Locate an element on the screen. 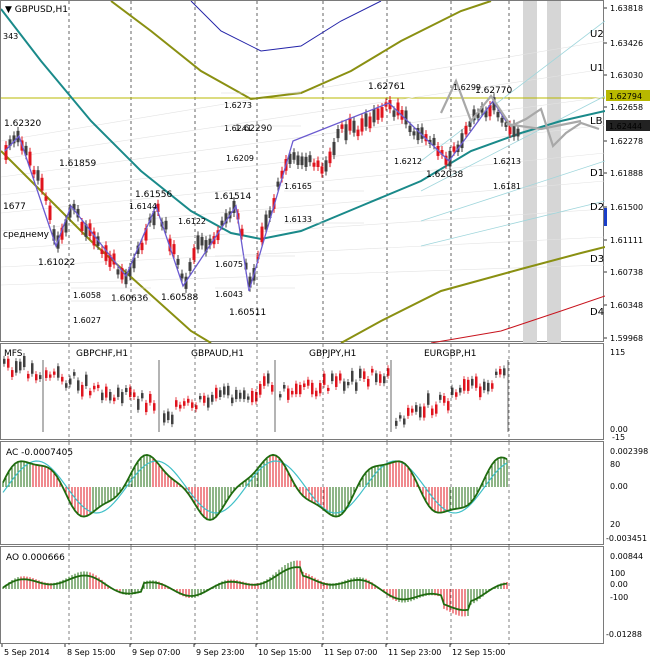 Image resolution: width=650 pixels, height=660 pixels. ac-scale-label: 80 is located at coordinates (615, 464).